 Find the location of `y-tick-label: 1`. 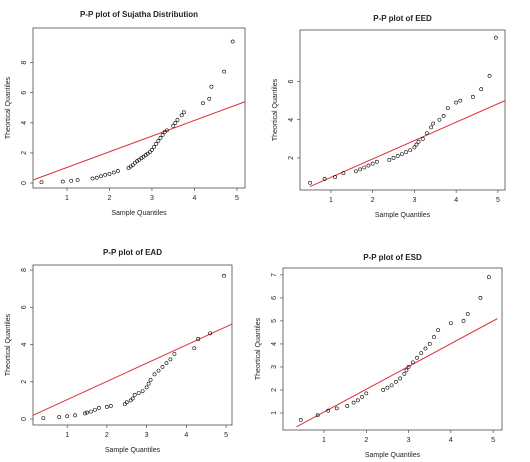

y-tick-label: 1 is located at coordinates (274, 413).